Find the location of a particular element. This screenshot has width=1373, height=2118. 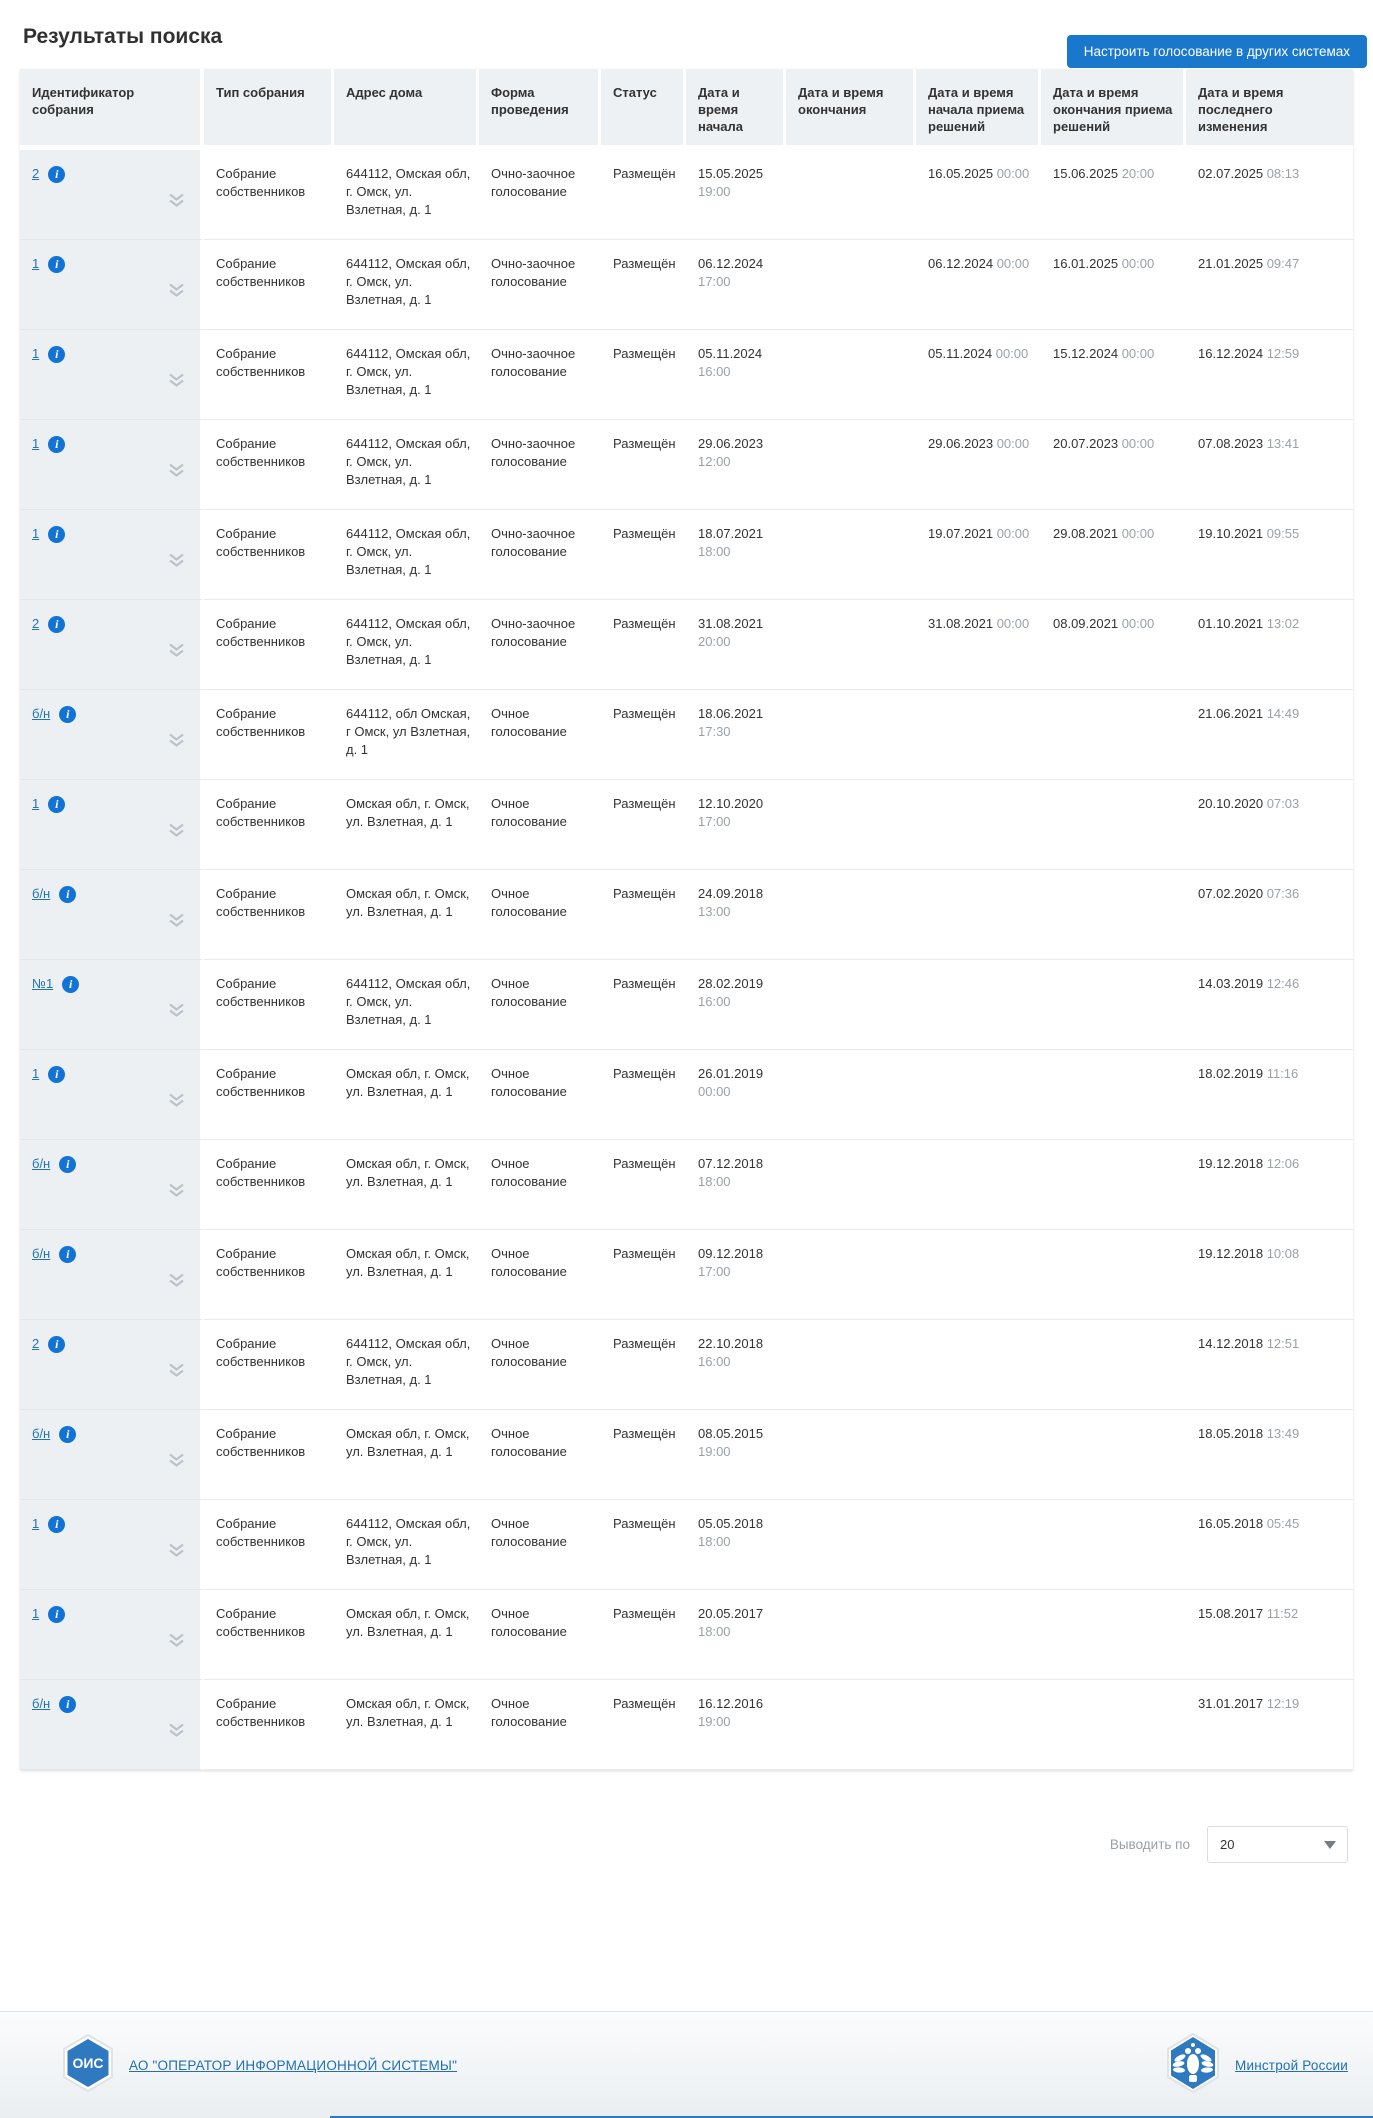

time-value: 18:00 is located at coordinates (714, 1181).